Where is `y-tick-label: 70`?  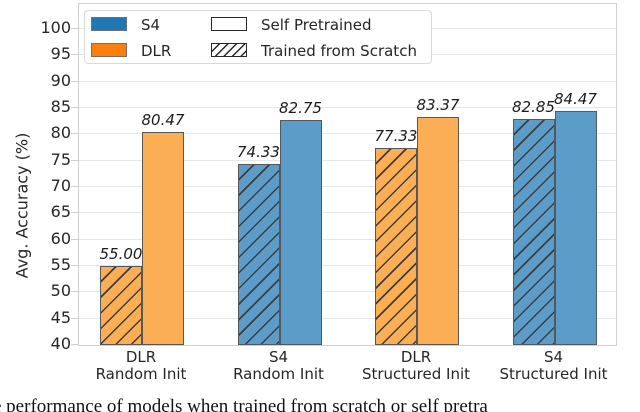 y-tick-label: 70 is located at coordinates (60, 185).